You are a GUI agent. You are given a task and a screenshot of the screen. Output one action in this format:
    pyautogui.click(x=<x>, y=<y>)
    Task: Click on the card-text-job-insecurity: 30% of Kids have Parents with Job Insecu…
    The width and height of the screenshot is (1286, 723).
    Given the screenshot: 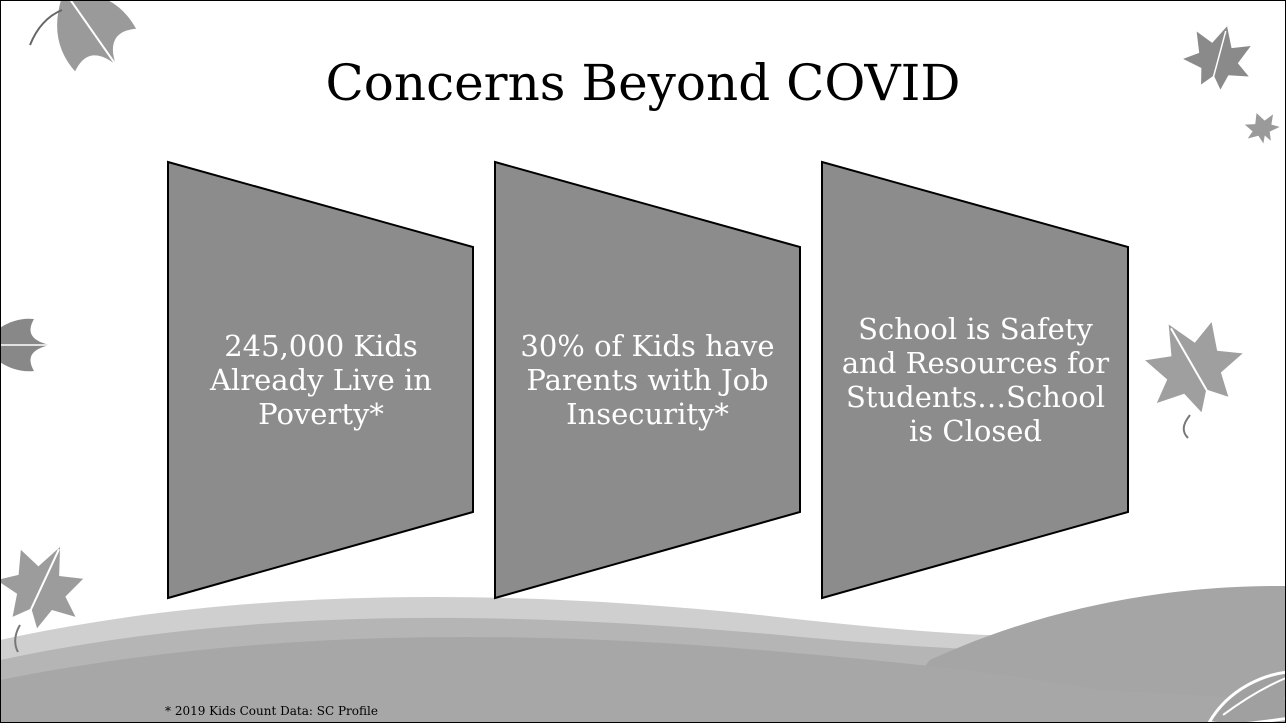 What is the action you would take?
    pyautogui.click(x=647, y=380)
    